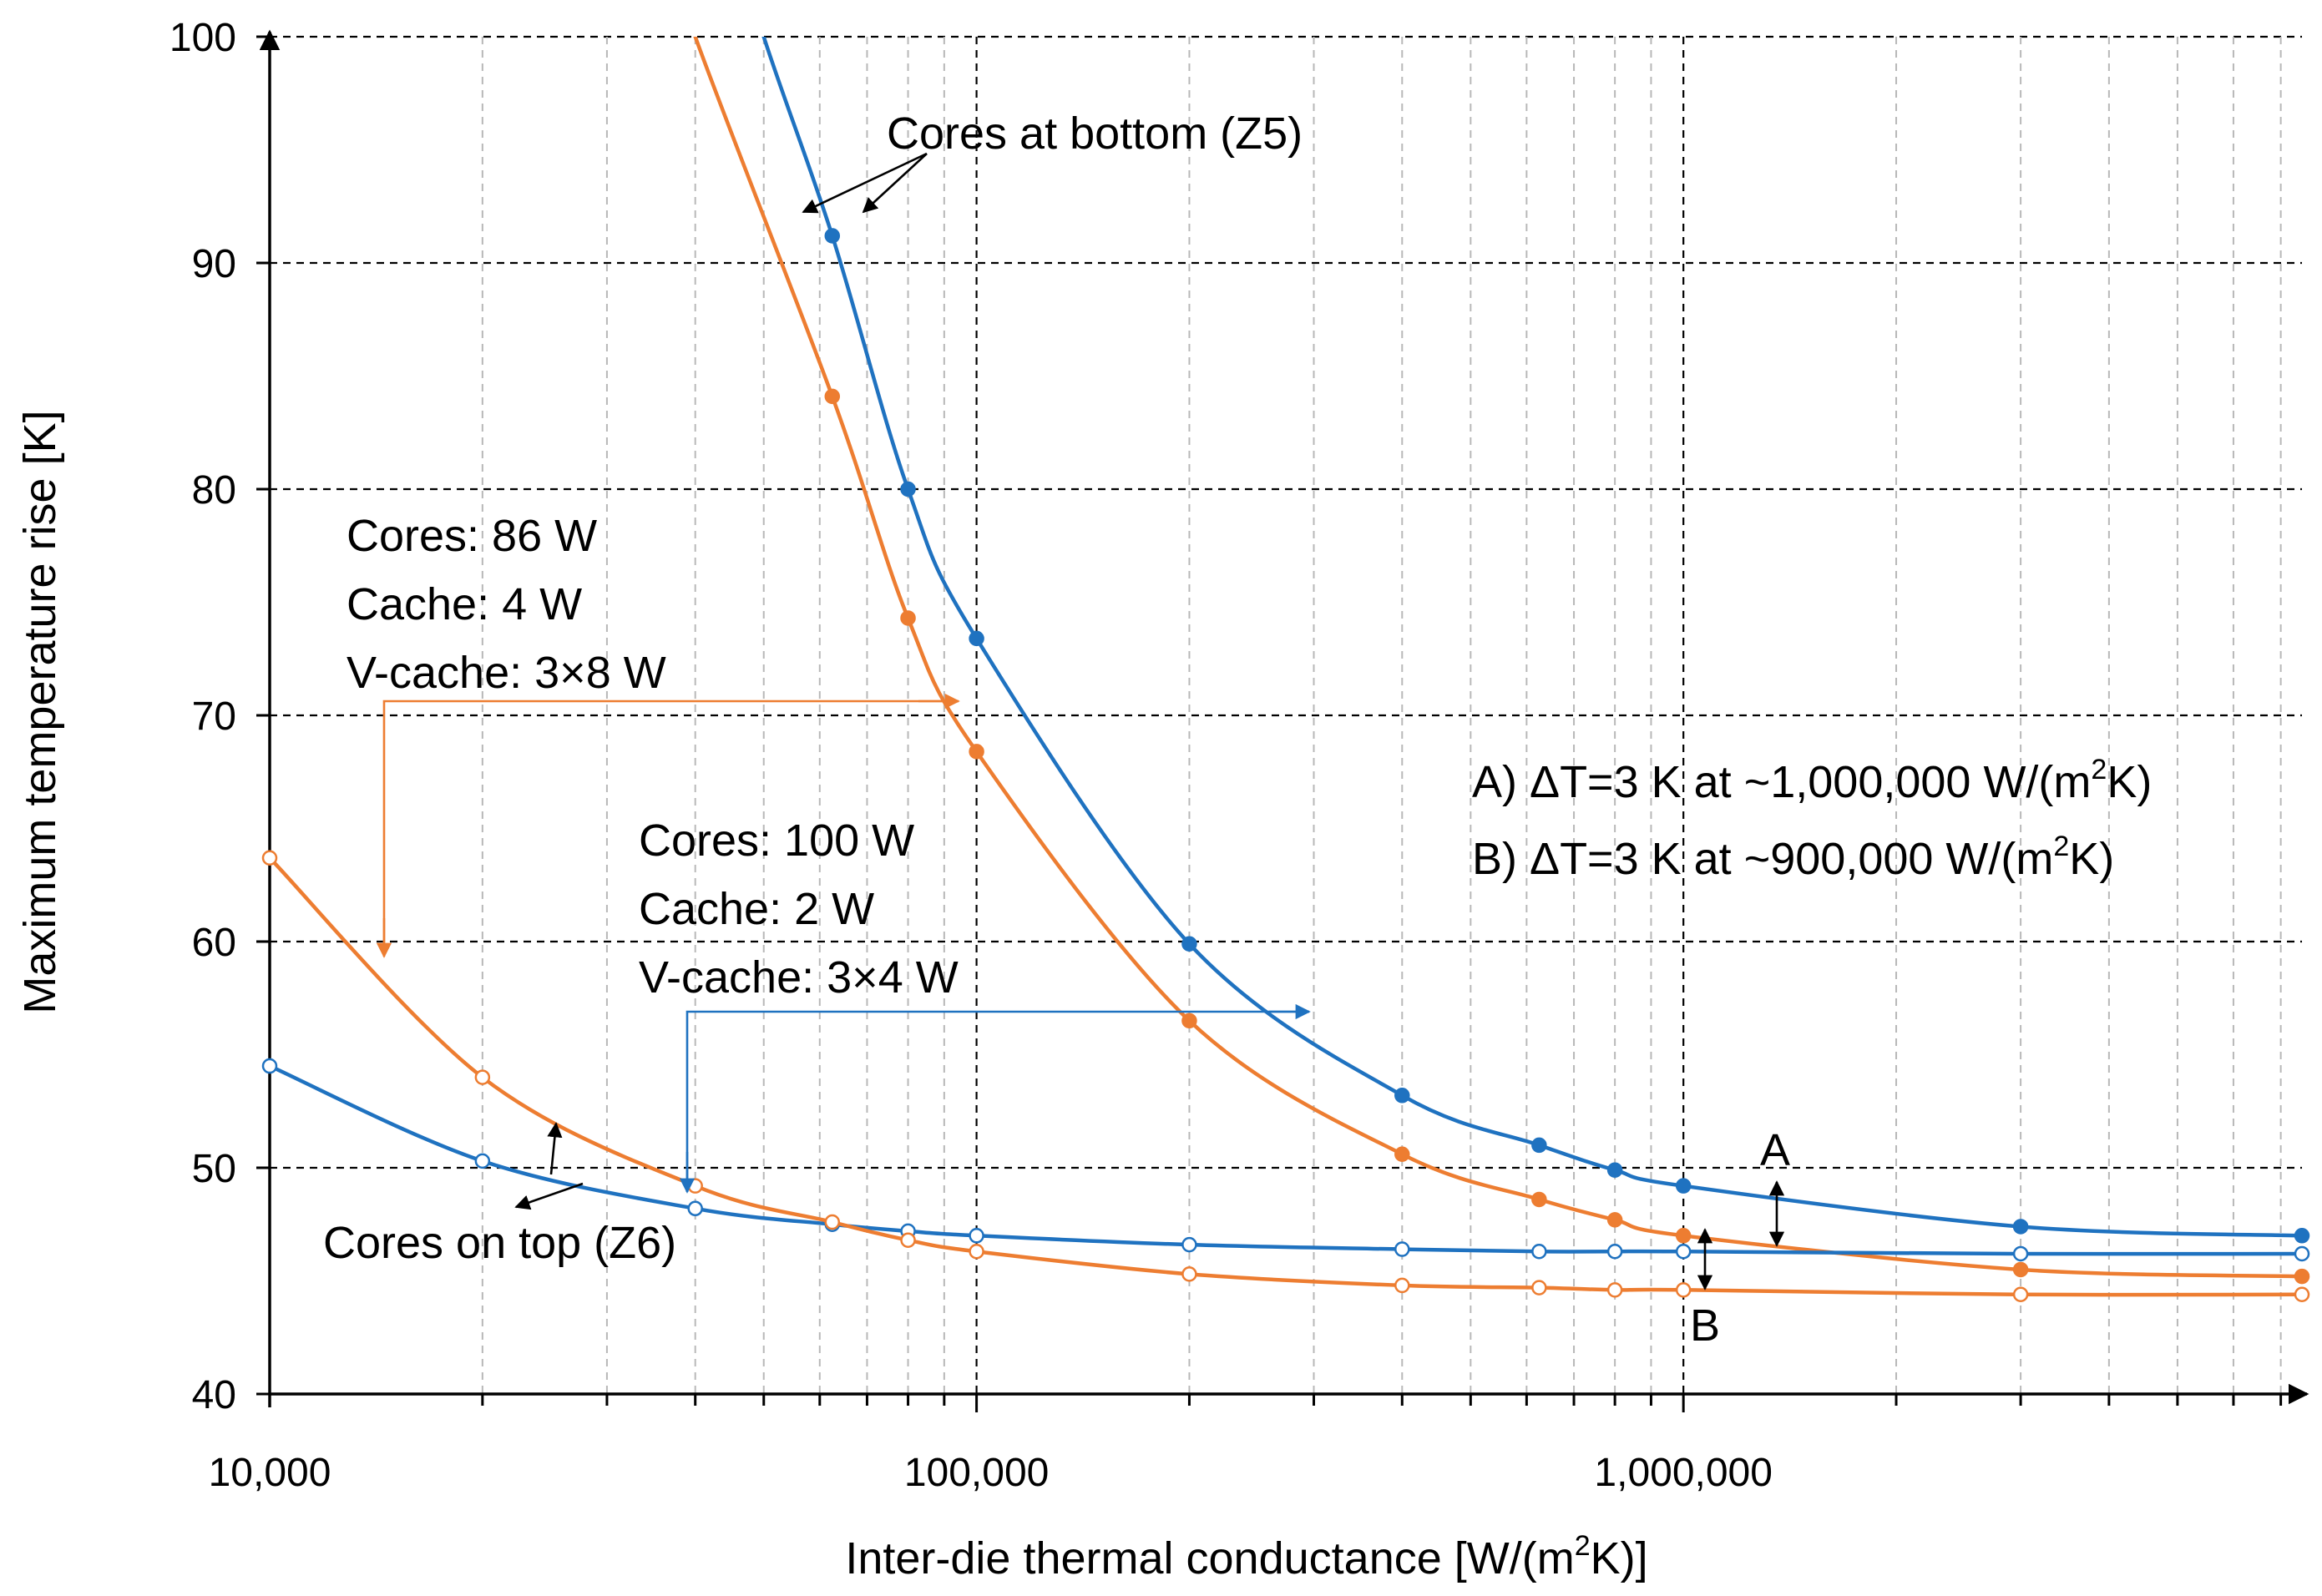 This screenshot has height=1596, width=2322. What do you see at coordinates (997, 1101) in the screenshot?
I see `arrow-case2-elbow` at bounding box center [997, 1101].